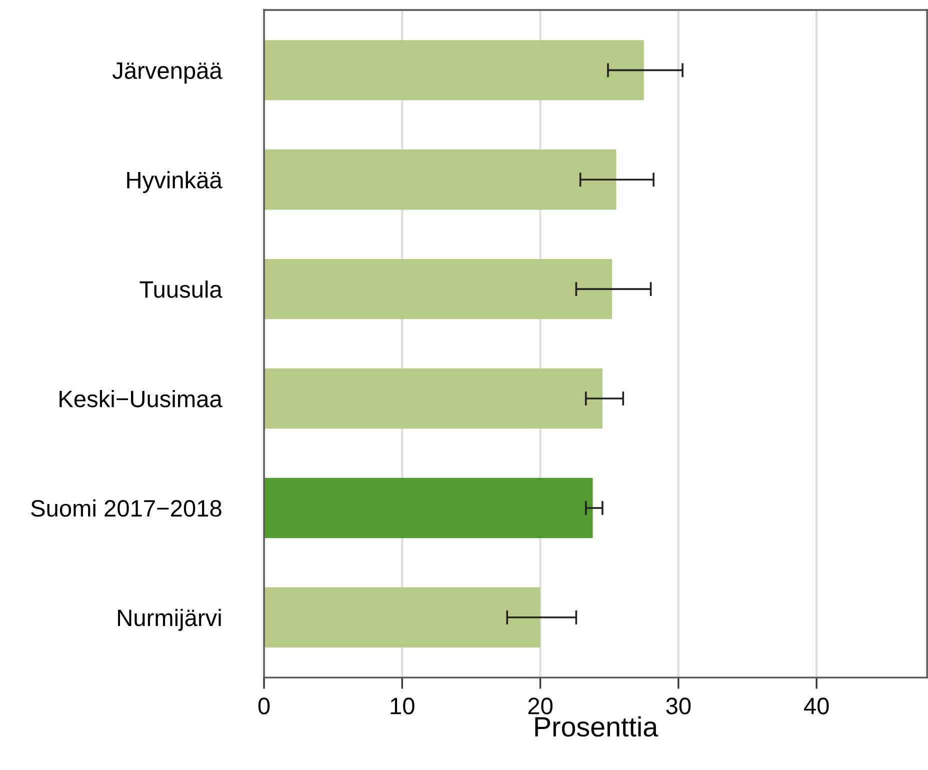 The height and width of the screenshot is (770, 928). What do you see at coordinates (402, 706) in the screenshot?
I see `x-tick-label: 10` at bounding box center [402, 706].